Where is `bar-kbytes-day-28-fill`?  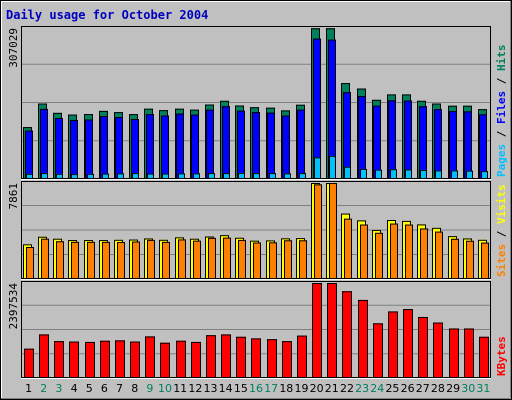 bar-kbytes-day-28-fill is located at coordinates (438, 350).